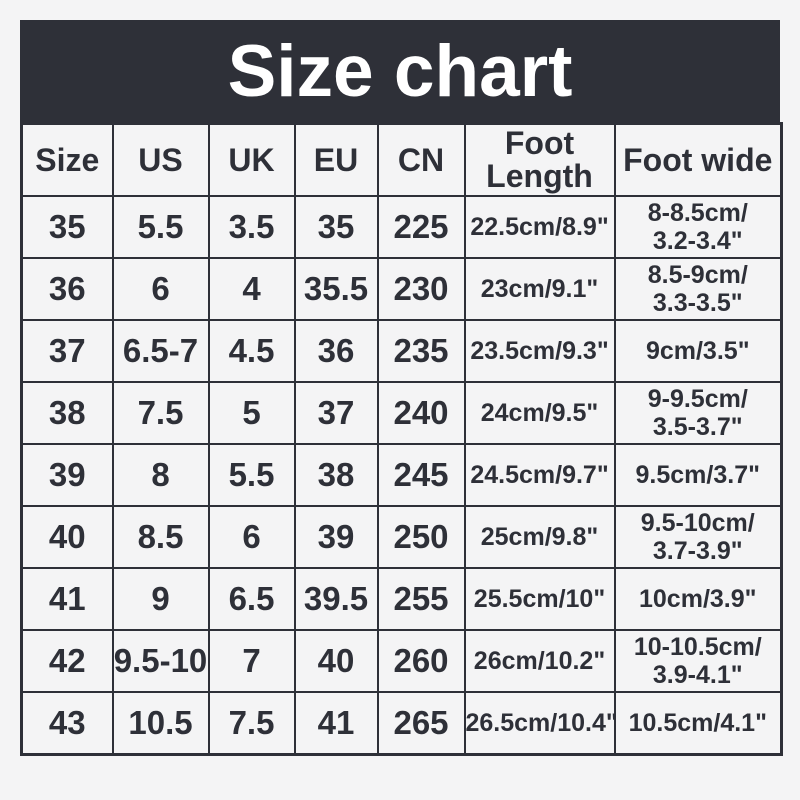  I want to click on table-row: 39 8 5.5 38 245 24.5cm/9.7" 9.5cm/3.7", so click(401, 475).